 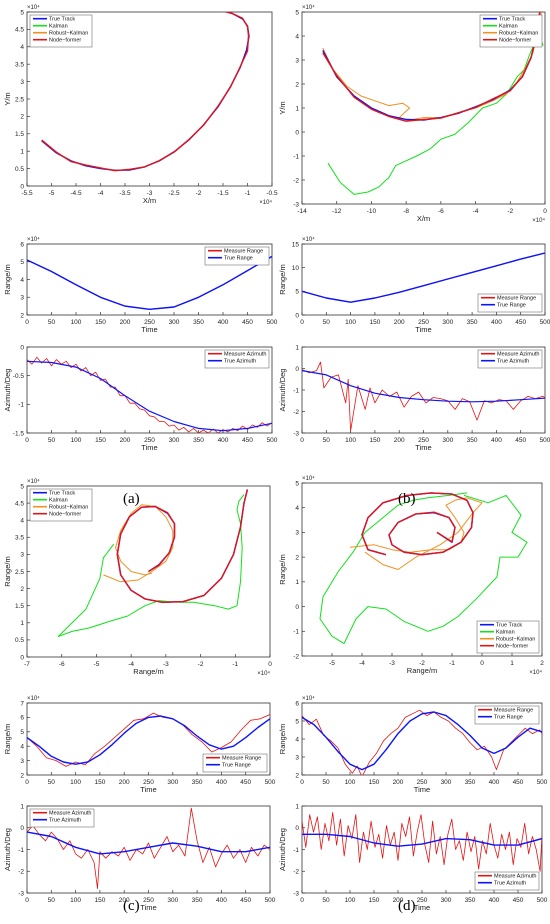 I want to click on a_track-x-tick-label: -5, so click(x=52, y=193).